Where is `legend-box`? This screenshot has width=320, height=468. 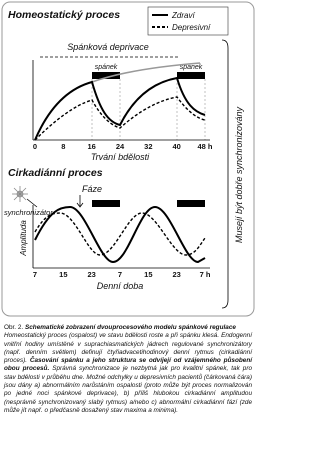 legend-box is located at coordinates (188, 21).